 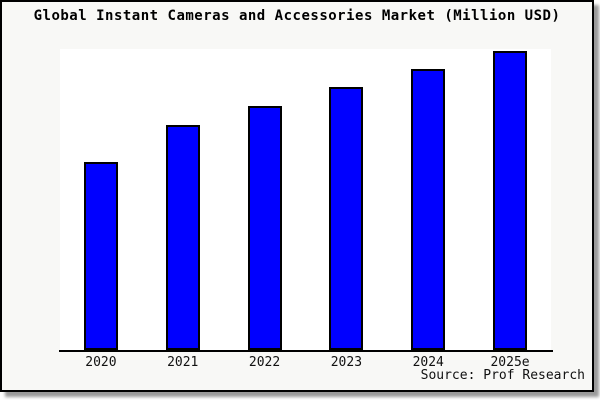 What do you see at coordinates (510, 362) in the screenshot?
I see `x-axis-label-2025e: 2025e` at bounding box center [510, 362].